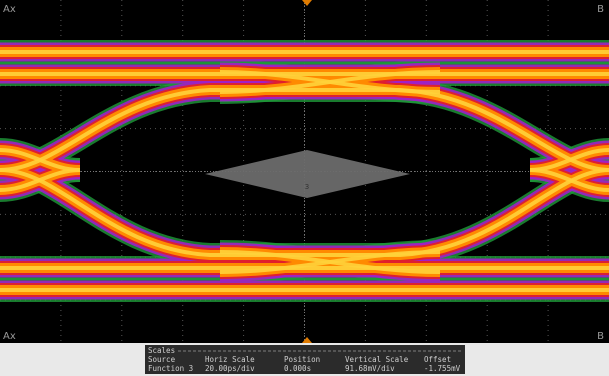  Describe the element at coordinates (307, 187) in the screenshot. I see `mask-label: 3` at that location.